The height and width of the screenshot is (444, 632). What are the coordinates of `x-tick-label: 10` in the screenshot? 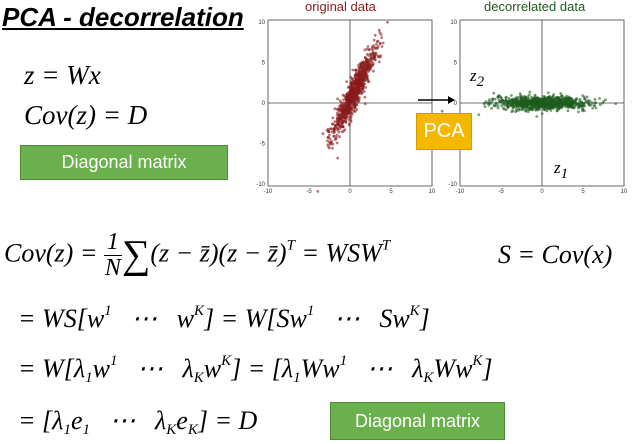 It's located at (624, 192).